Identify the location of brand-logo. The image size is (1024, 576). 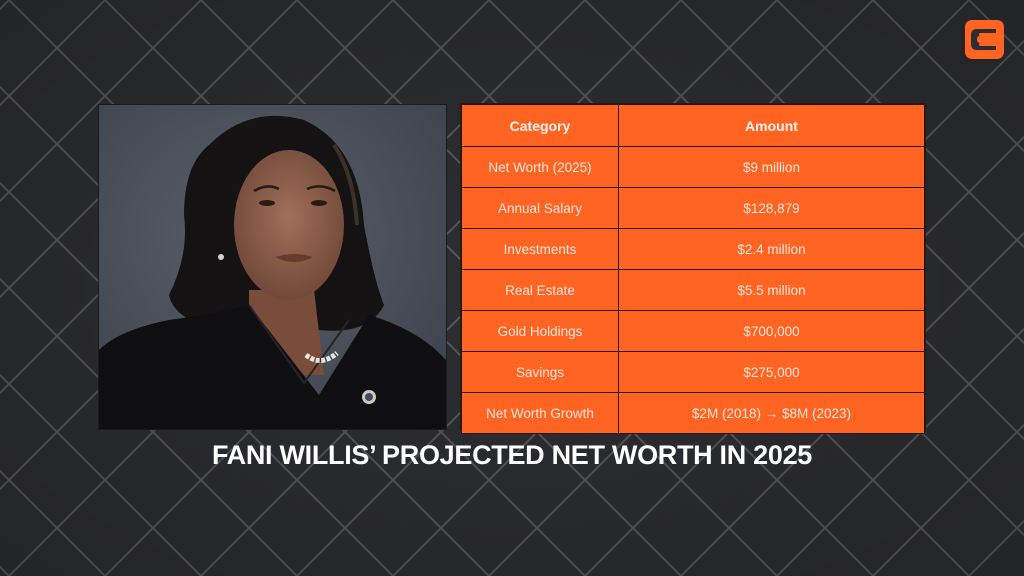
(984, 39).